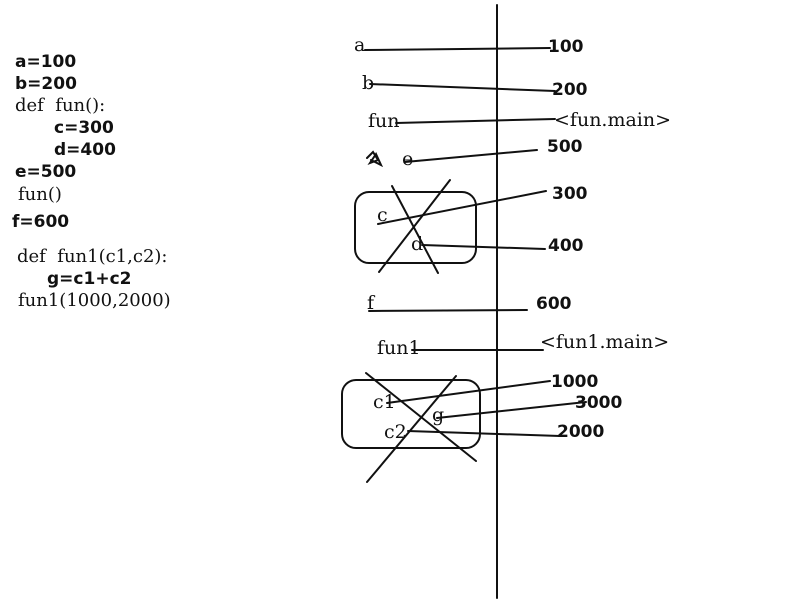  Describe the element at coordinates (41, 222) in the screenshot. I see `code-line-f: f=600` at that location.